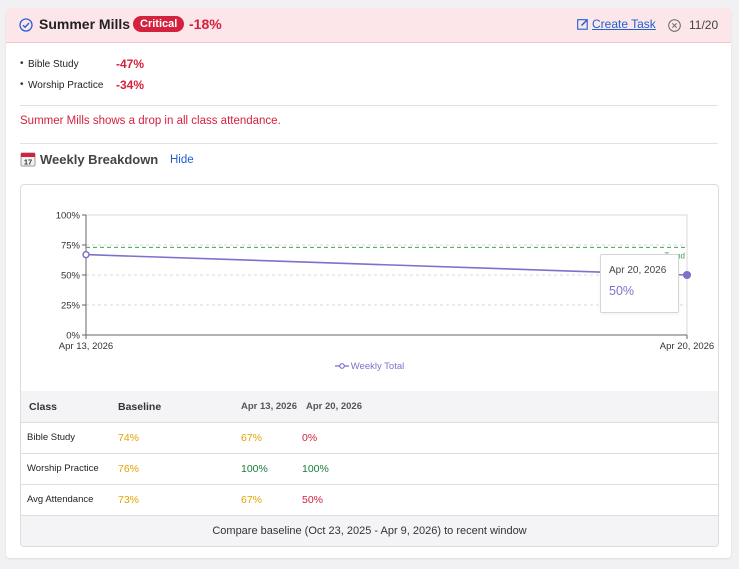 The width and height of the screenshot is (739, 569). Describe the element at coordinates (687, 346) in the screenshot. I see `x-tick-label: Apr 20, 2026` at that location.